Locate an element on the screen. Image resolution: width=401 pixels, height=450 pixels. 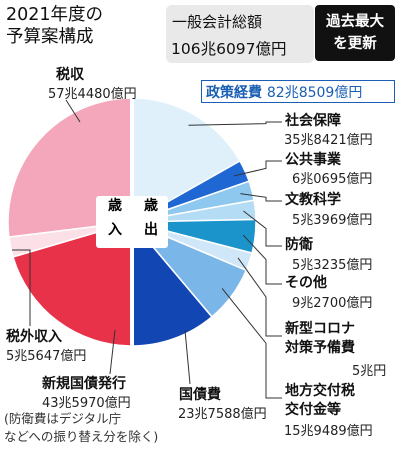
value-zeigai: 5兆5647億円 is located at coordinates (46, 356).